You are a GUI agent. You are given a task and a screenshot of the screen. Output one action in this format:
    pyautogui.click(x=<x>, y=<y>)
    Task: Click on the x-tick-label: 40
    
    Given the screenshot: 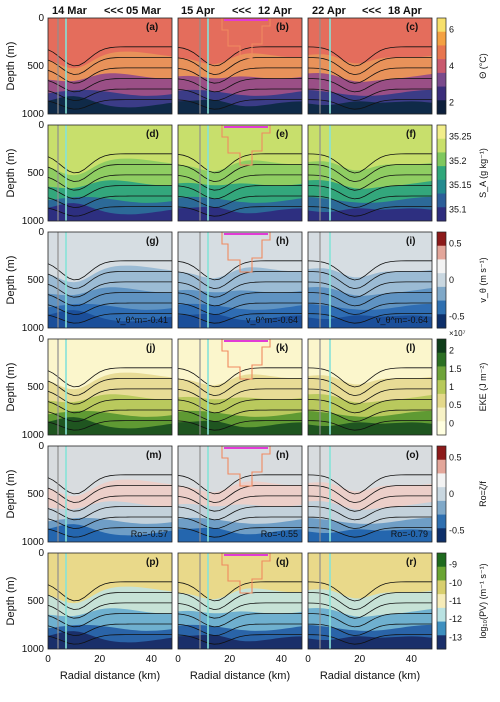 What is the action you would take?
    pyautogui.click(x=412, y=659)
    